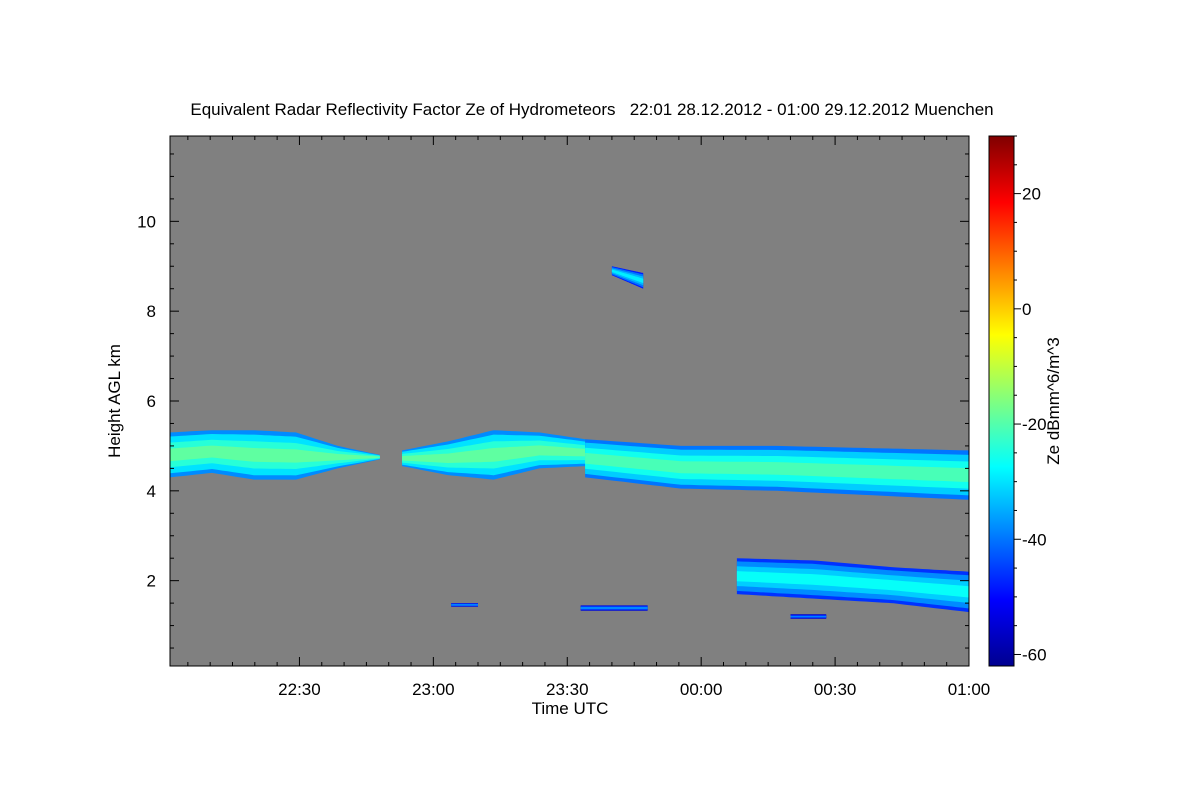  I want to click on colorbar, so click(1001, 401).